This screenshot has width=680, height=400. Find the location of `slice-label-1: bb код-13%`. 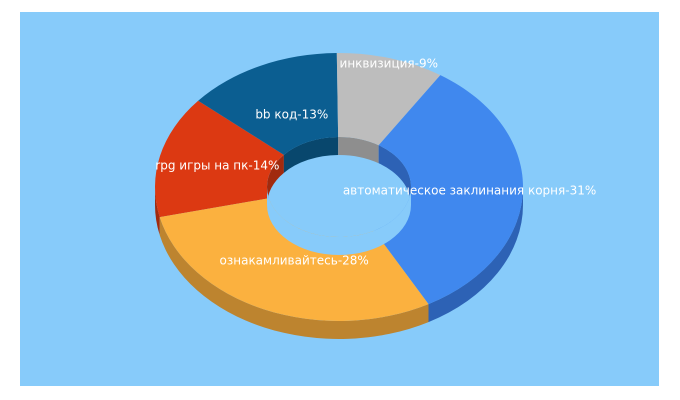

slice-label-1: bb код-13% is located at coordinates (291, 114).